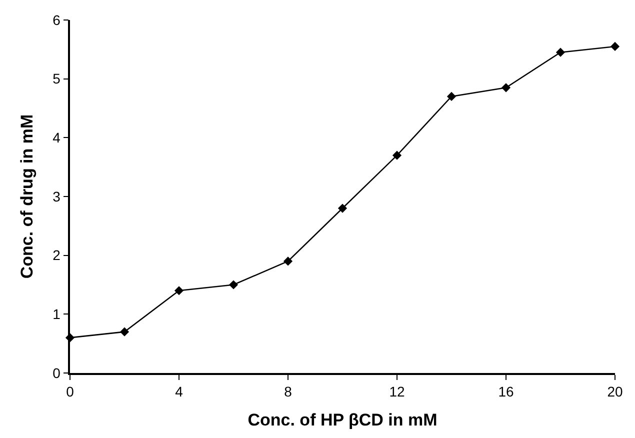 Image resolution: width=635 pixels, height=438 pixels. Describe the element at coordinates (56, 196) in the screenshot. I see `y-tick-label: 3` at that location.